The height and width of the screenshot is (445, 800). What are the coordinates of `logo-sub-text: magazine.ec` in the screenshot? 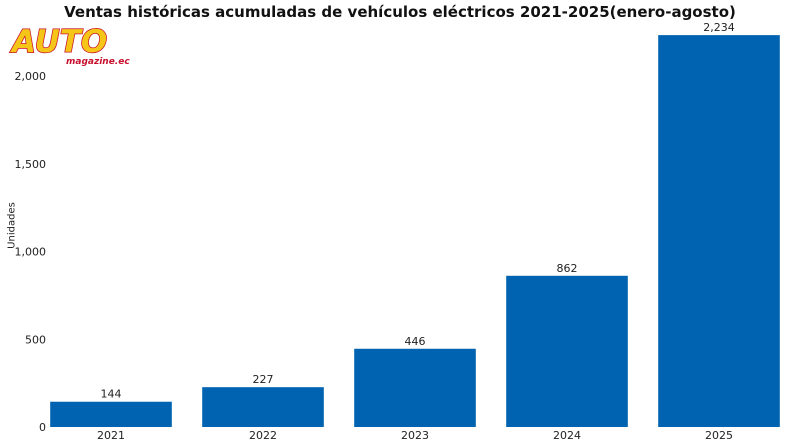 It's located at (98, 61).